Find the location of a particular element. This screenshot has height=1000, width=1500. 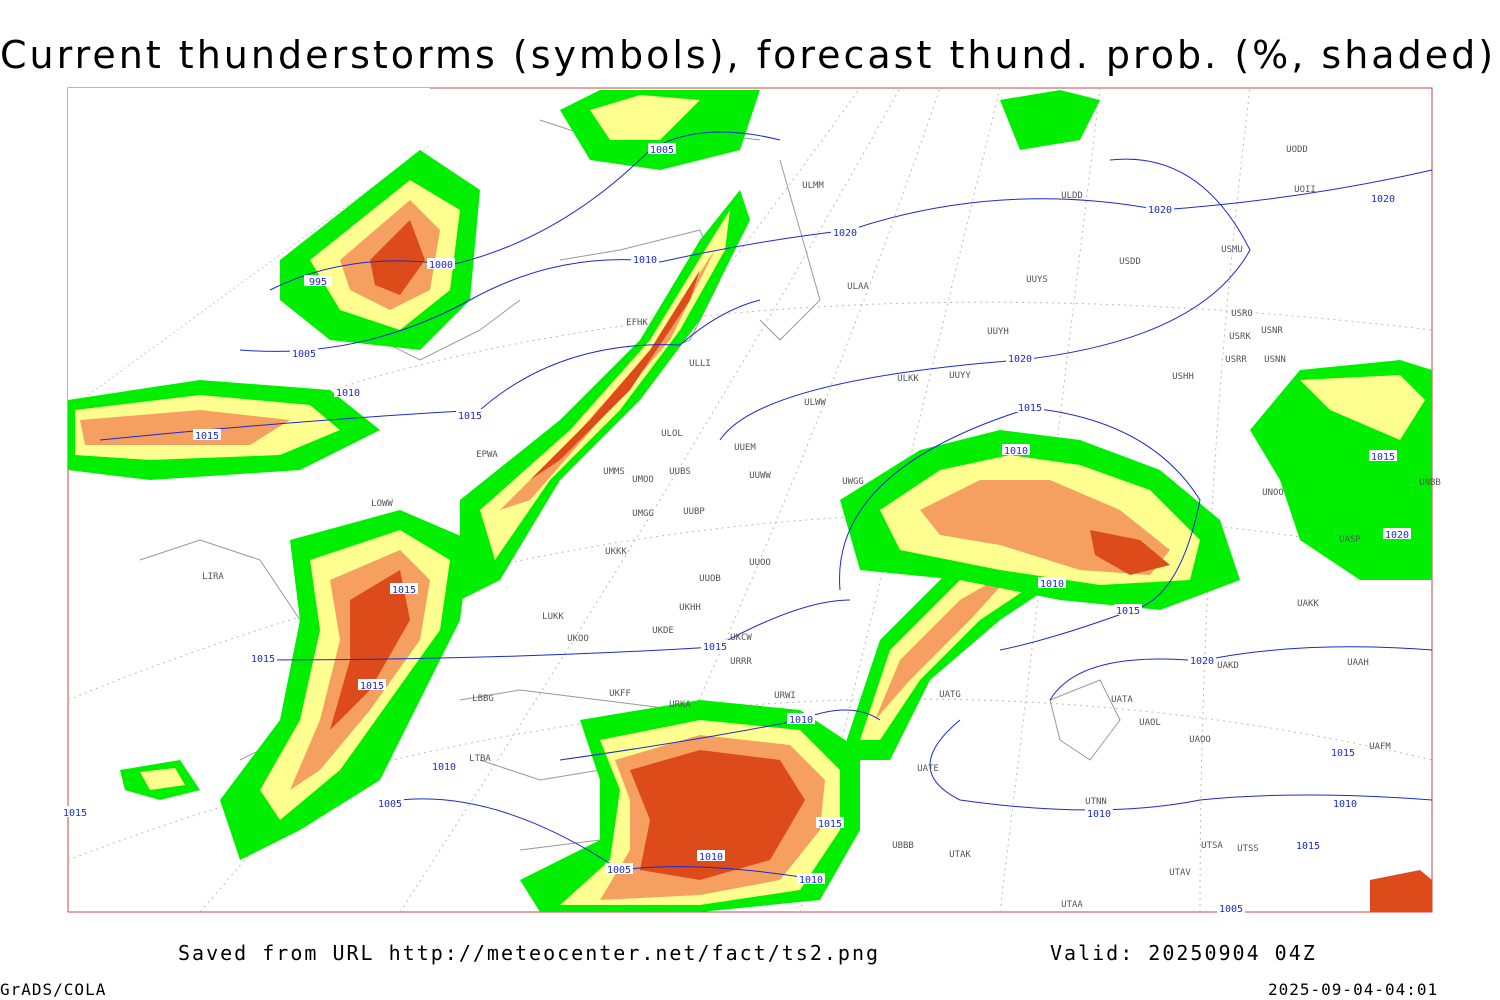

station-label: UTNN is located at coordinates (1096, 802).